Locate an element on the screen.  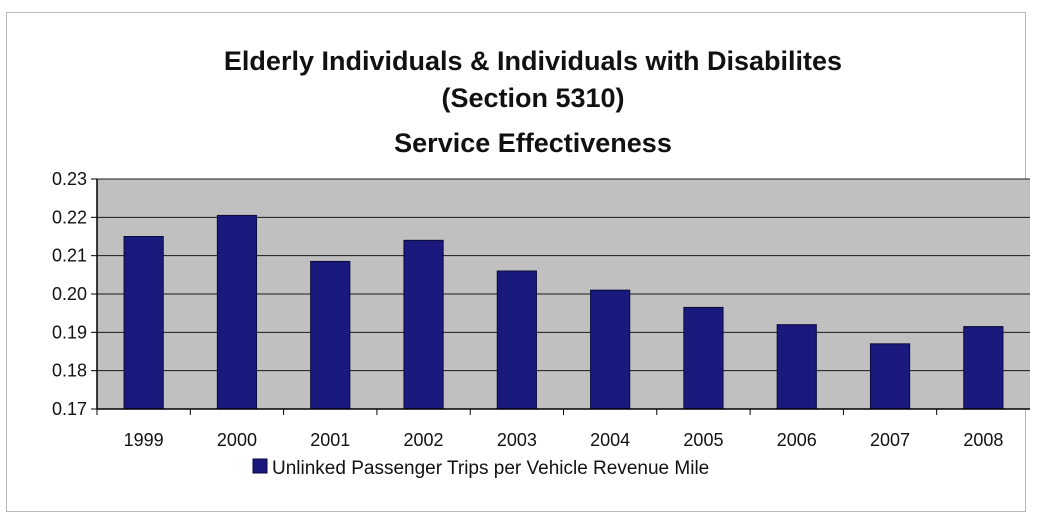
bar-2005 is located at coordinates (703, 358).